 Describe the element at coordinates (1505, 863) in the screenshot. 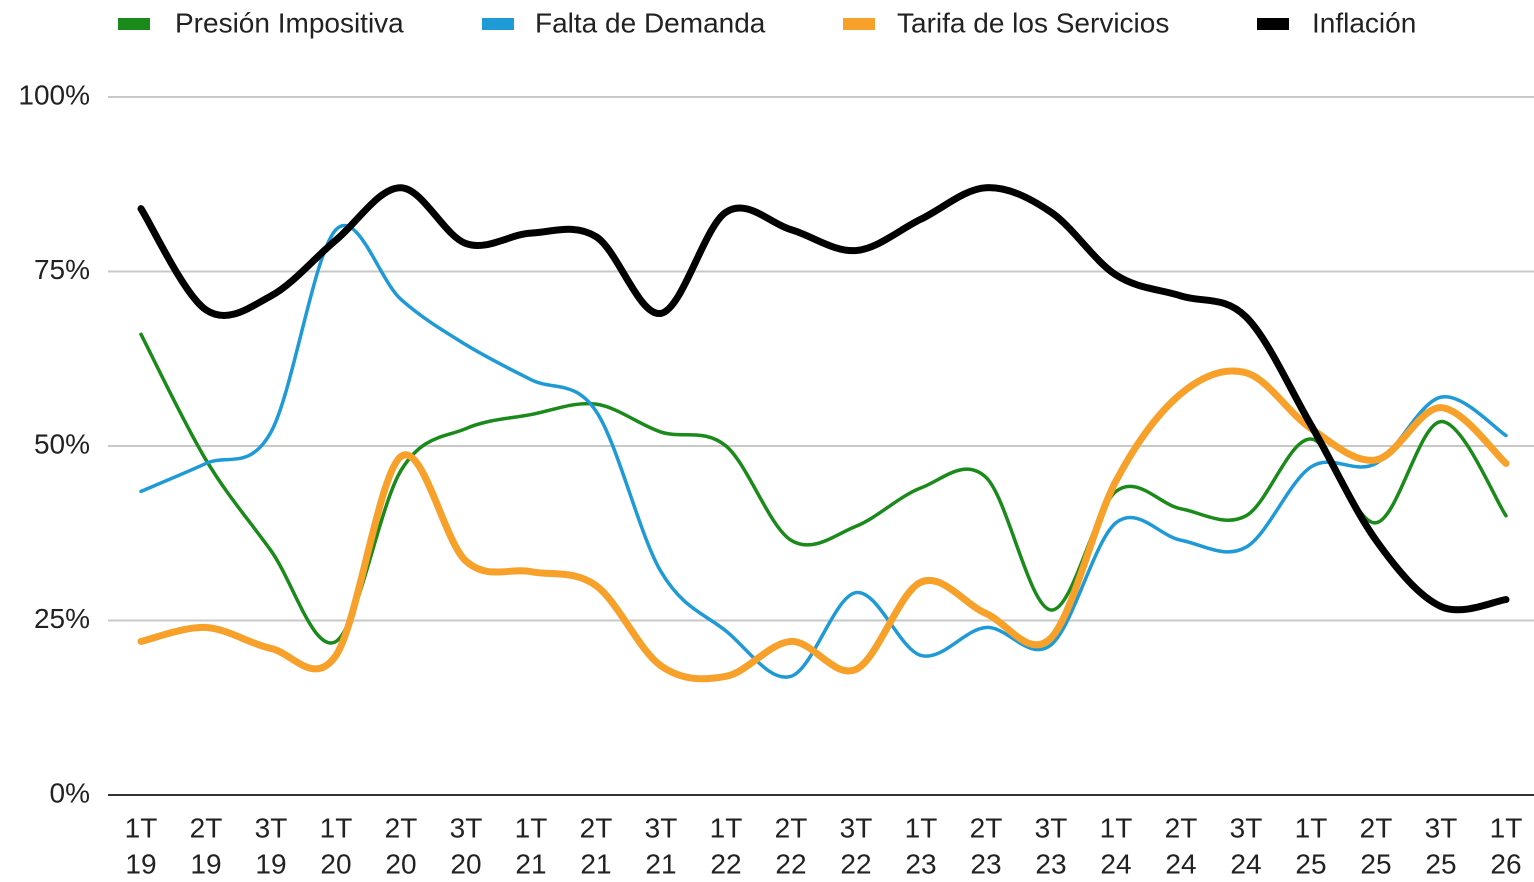

I see `x-tick-label: 26` at that location.